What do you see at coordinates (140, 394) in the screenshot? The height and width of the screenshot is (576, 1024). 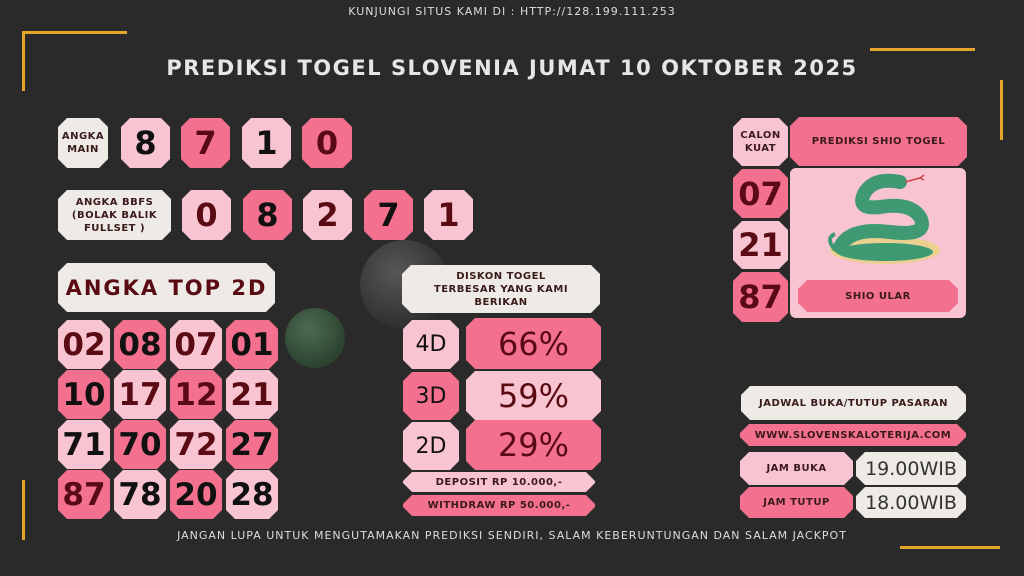 I see `top2d-number: 17` at bounding box center [140, 394].